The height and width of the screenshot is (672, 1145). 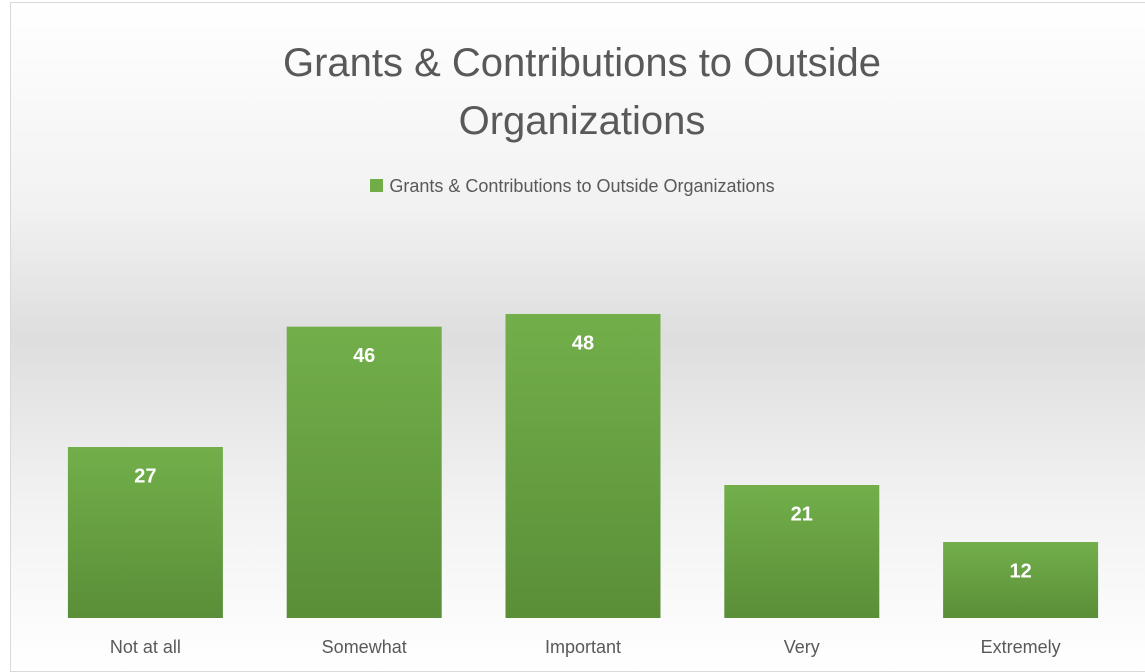 What do you see at coordinates (1021, 647) in the screenshot?
I see `x-tick-label: Extremely` at bounding box center [1021, 647].